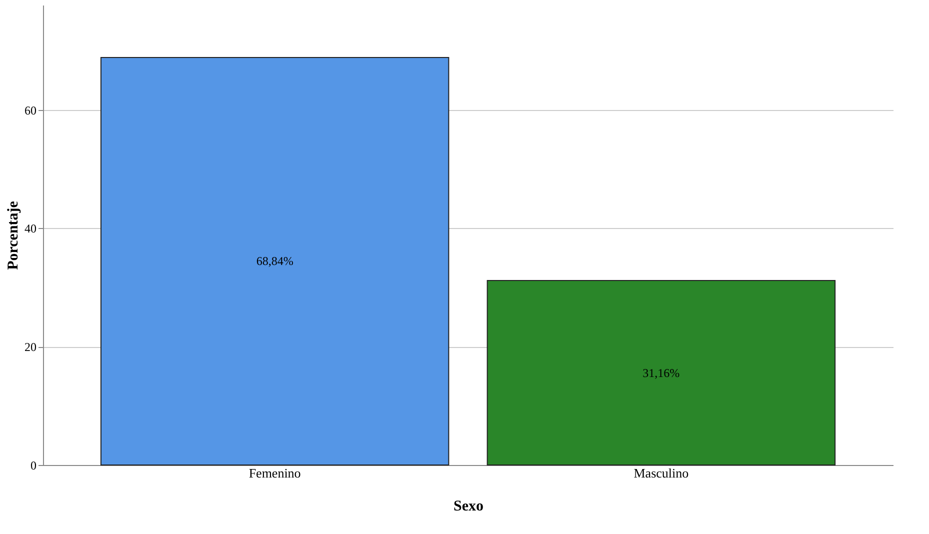  What do you see at coordinates (14, 235) in the screenshot?
I see `y-axis-title: Porcentaje` at bounding box center [14, 235].